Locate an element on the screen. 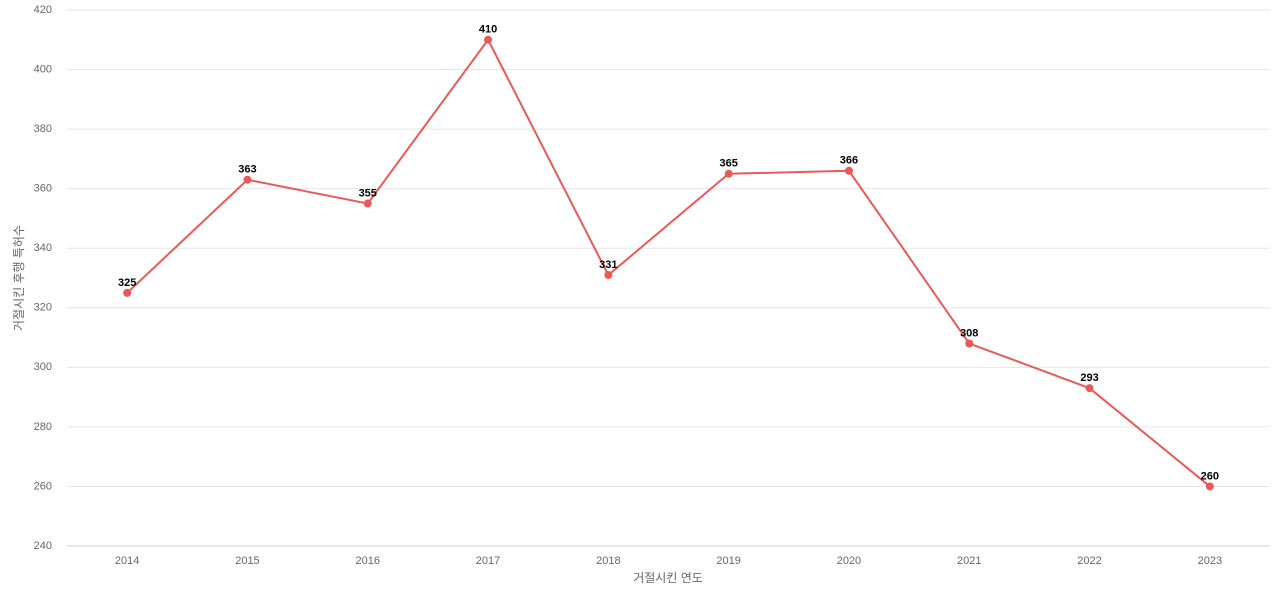 This screenshot has height=605, width=1280. y-tick-label: 380 is located at coordinates (43, 129).